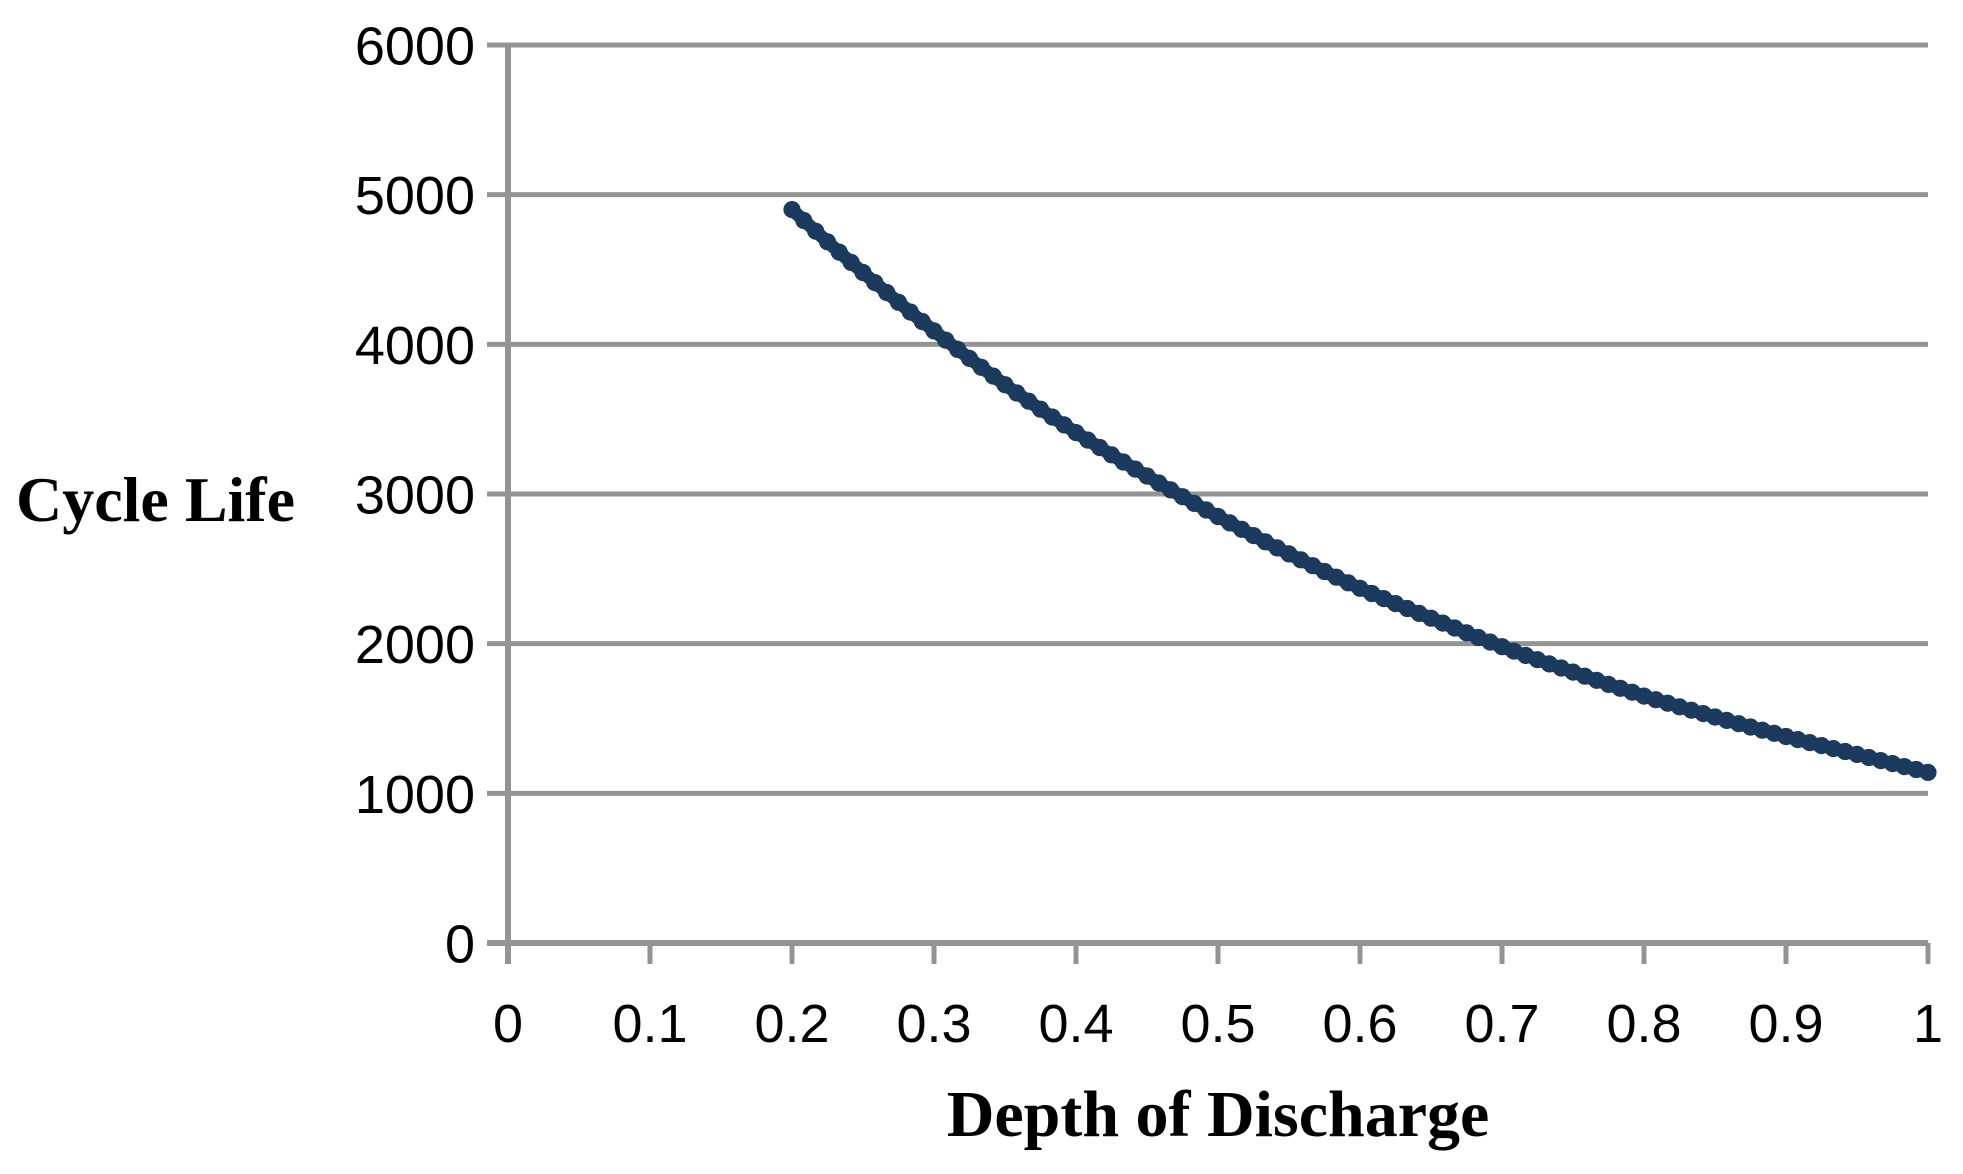  I want to click on x-tick-label: 0.9, so click(1785, 1024).